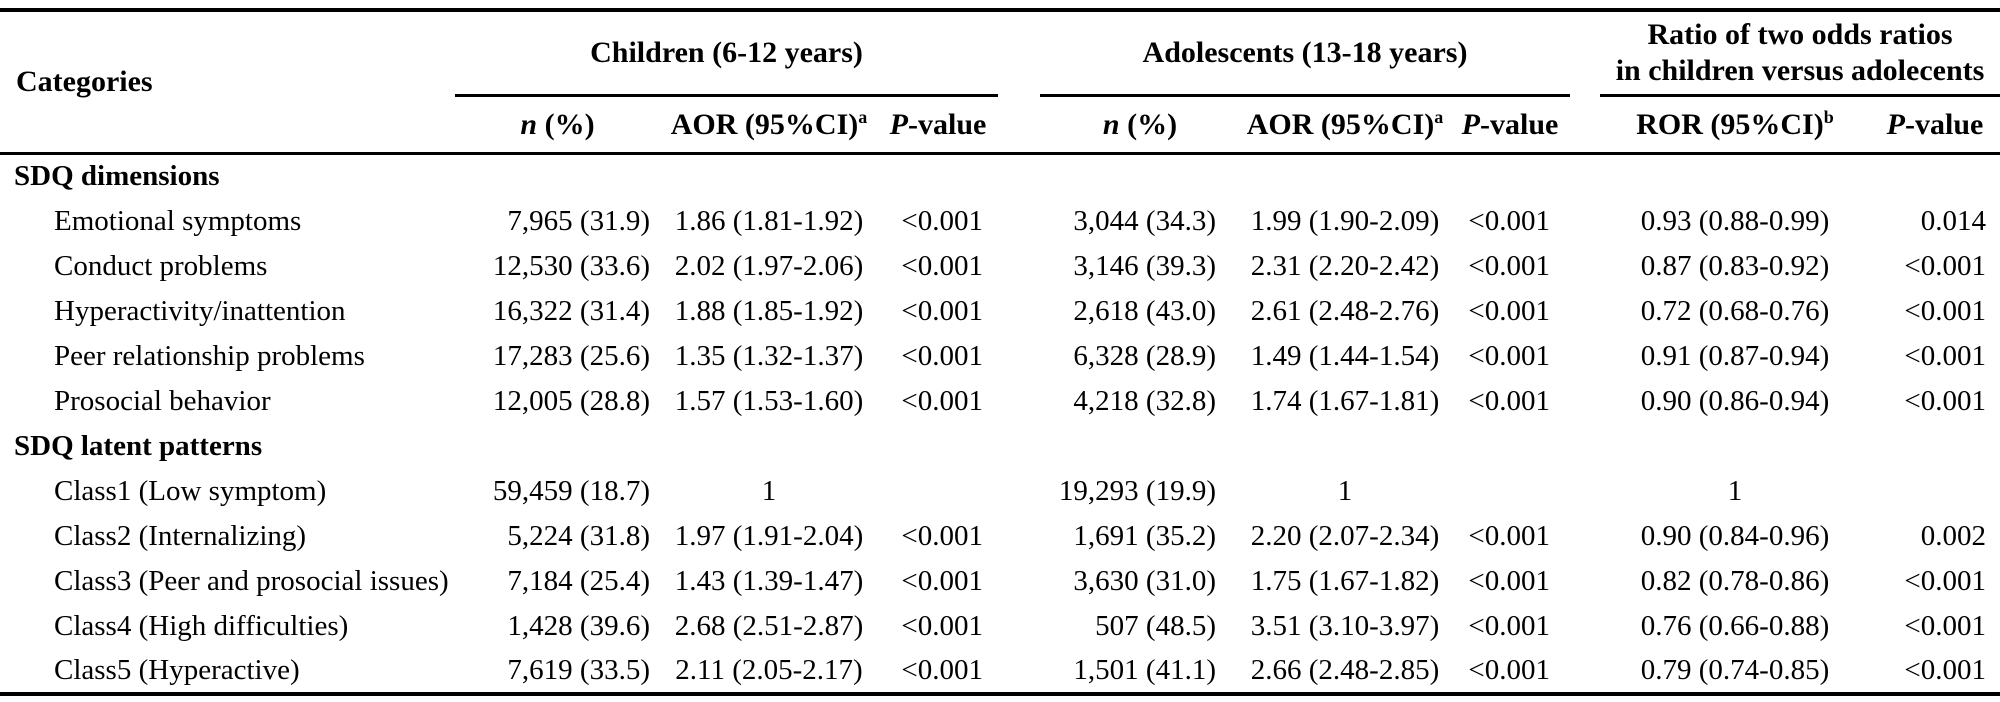 Image resolution: width=2000 pixels, height=702 pixels. What do you see at coordinates (769, 125) in the screenshot?
I see `column-header-children-aor: AOR (95%CI)a` at bounding box center [769, 125].